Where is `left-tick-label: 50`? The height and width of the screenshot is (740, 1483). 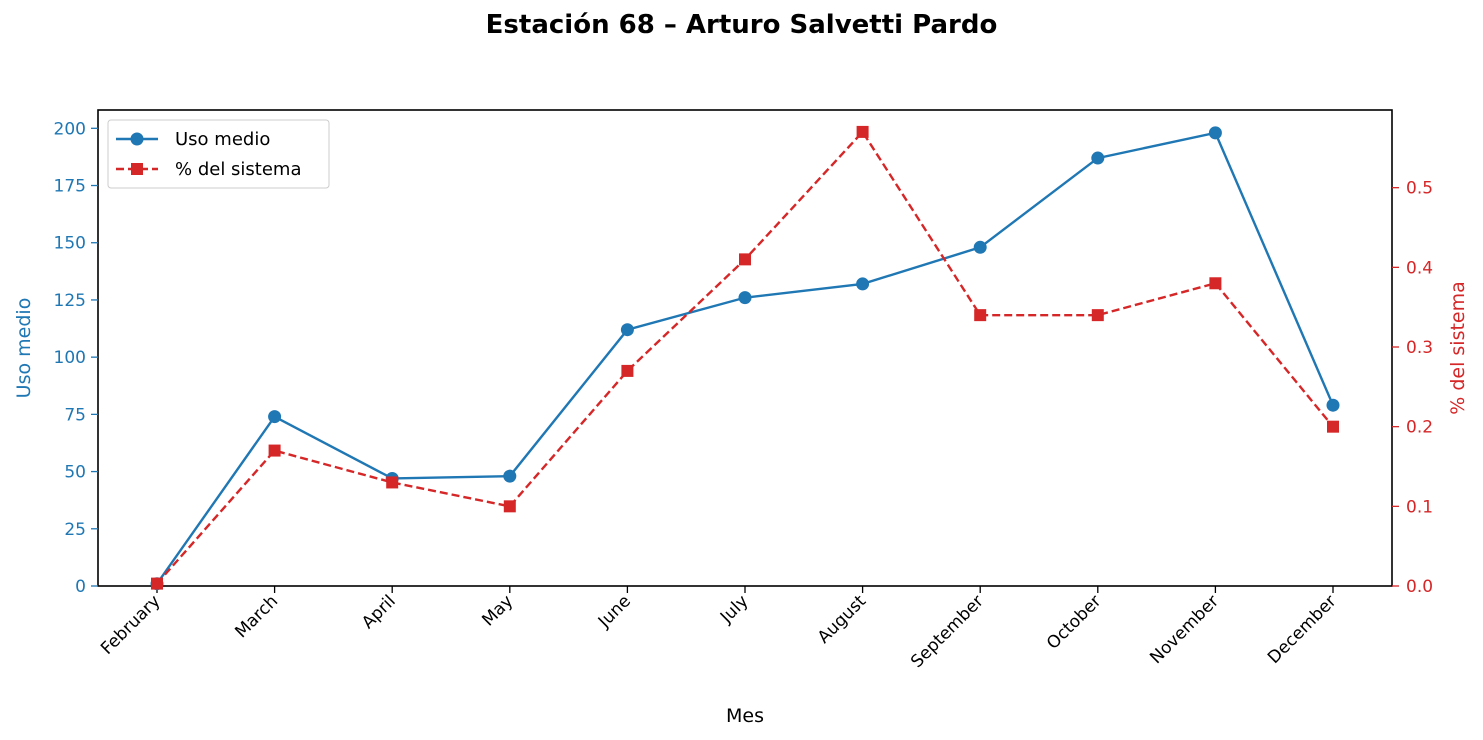 left-tick-label: 50 is located at coordinates (75, 473).